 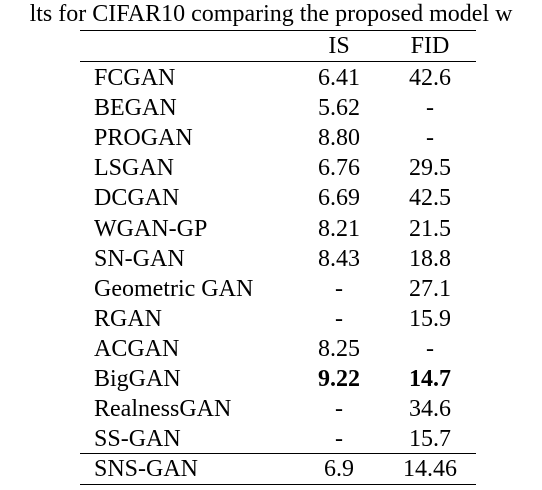 I want to click on model-name: SS-GAN, so click(x=137, y=439).